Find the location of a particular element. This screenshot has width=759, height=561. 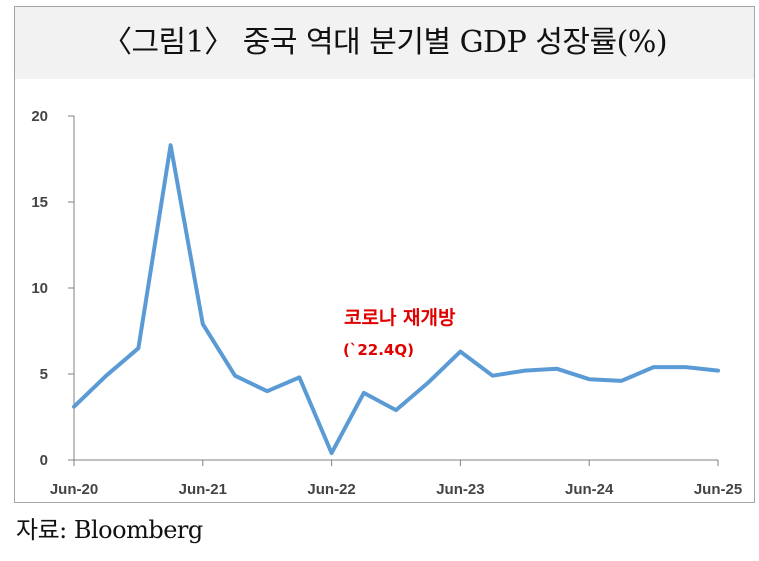

annotation-label: 코로나 재개방 is located at coordinates (400, 318).